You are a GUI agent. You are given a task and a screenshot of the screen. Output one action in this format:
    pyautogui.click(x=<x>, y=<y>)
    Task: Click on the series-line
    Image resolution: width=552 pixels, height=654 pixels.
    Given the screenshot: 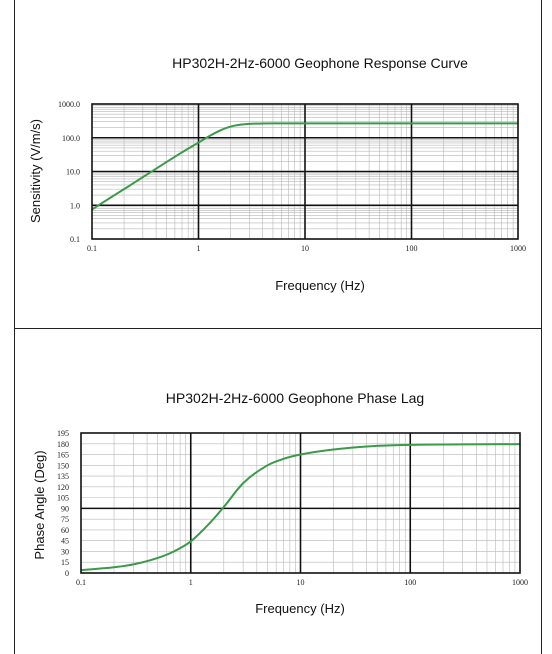 What is the action you would take?
    pyautogui.click(x=304, y=166)
    